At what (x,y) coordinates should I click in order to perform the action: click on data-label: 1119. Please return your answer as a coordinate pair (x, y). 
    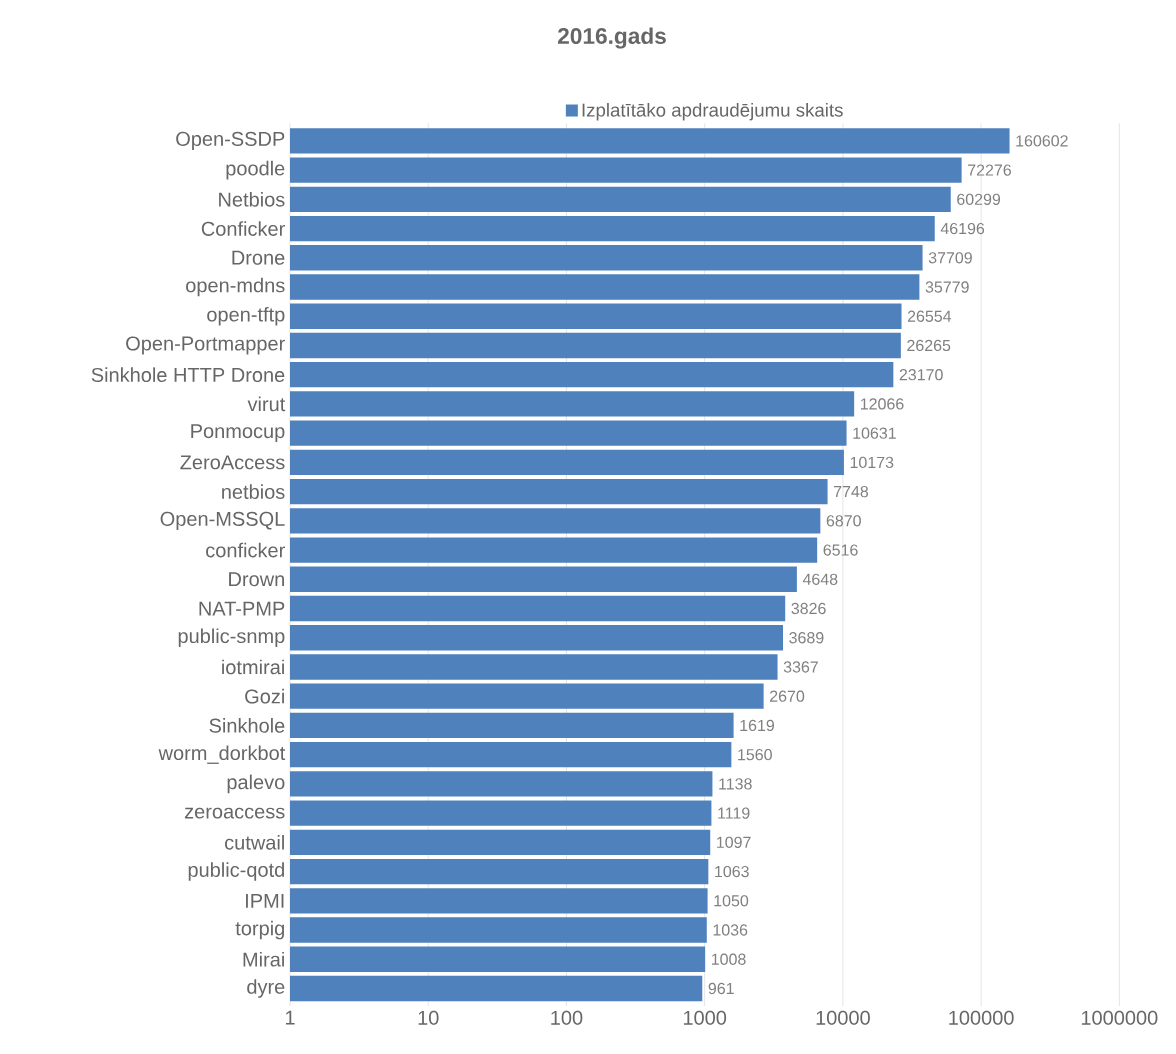
    Looking at the image, I should click on (734, 813).